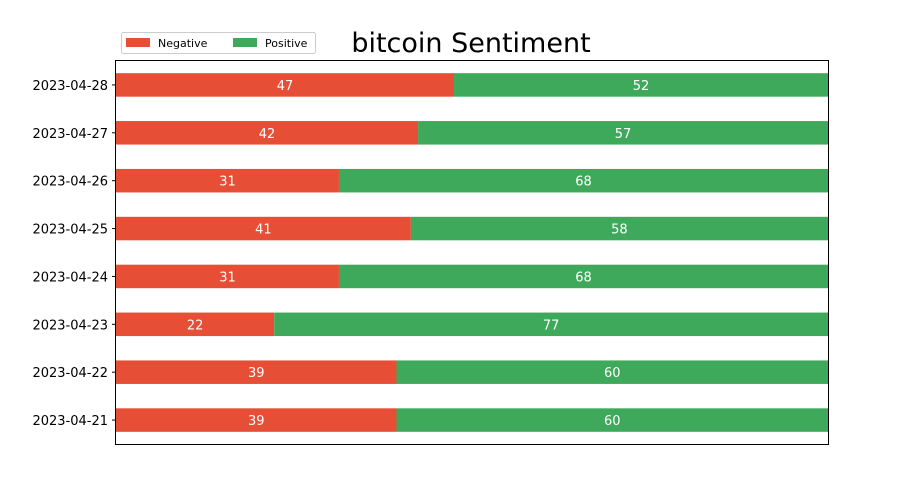 The width and height of the screenshot is (919, 500). Describe the element at coordinates (286, 43) in the screenshot. I see `legend-label-positive: Positive` at that location.